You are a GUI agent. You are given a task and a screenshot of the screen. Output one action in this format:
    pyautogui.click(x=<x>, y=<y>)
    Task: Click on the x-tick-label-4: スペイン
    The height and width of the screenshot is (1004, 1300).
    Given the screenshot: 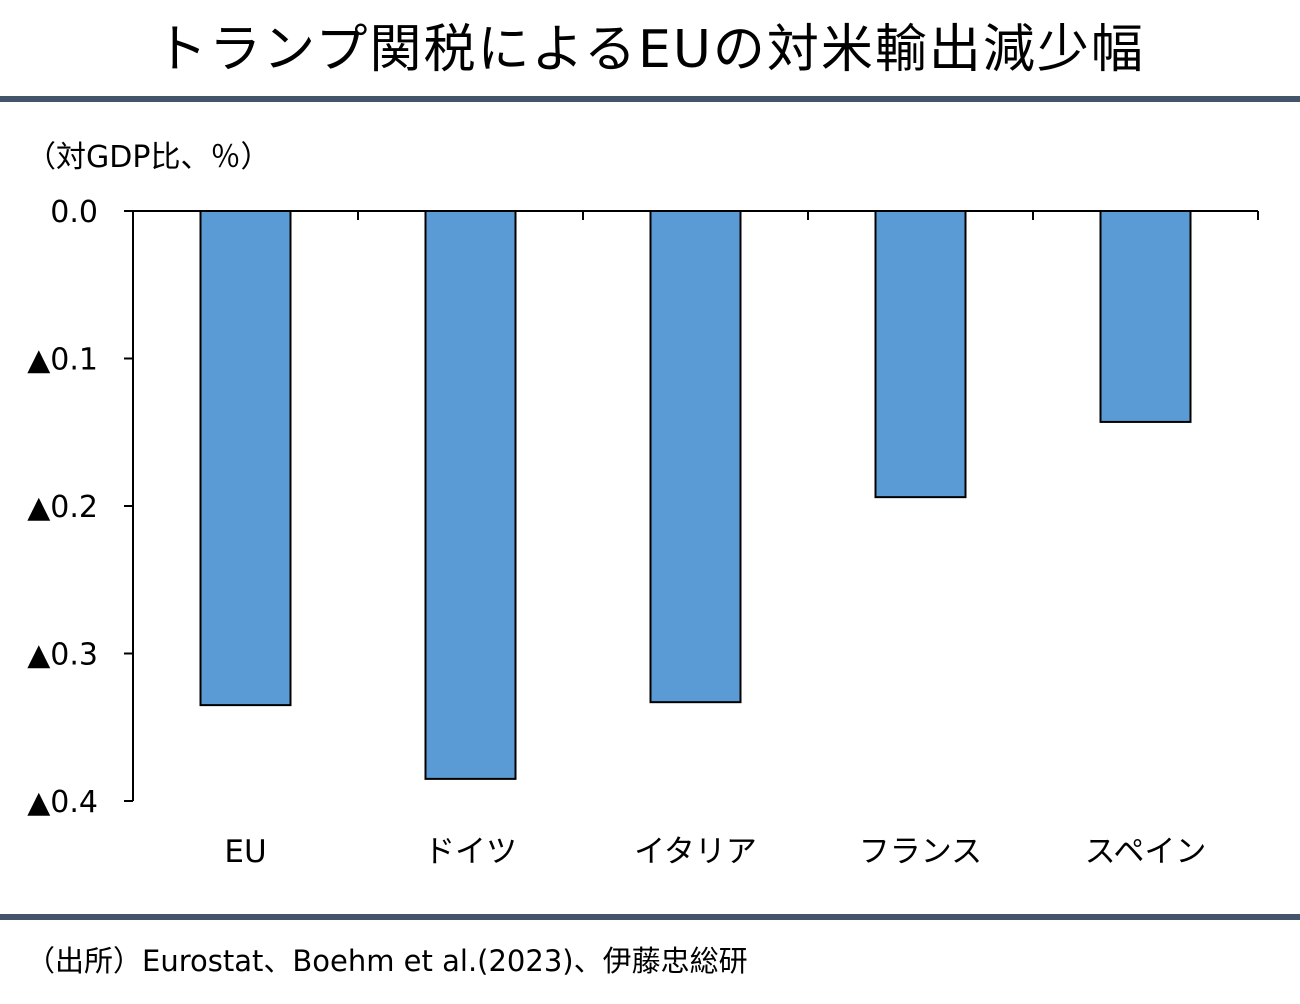 What is the action you would take?
    pyautogui.click(x=1146, y=852)
    